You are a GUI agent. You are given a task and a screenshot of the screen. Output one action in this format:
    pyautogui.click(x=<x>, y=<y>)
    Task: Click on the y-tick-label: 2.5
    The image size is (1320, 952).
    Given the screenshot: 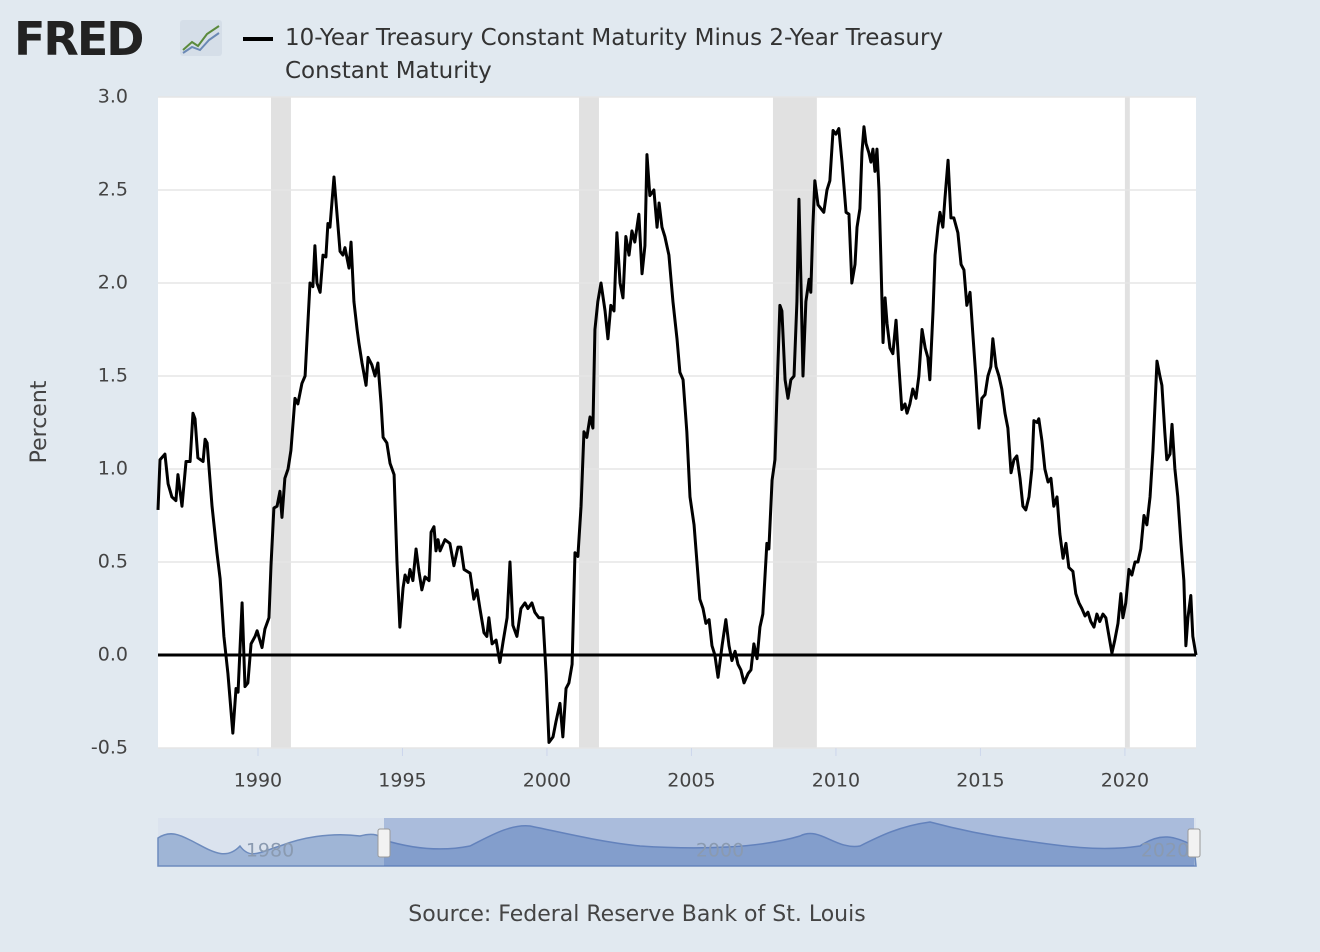 What is the action you would take?
    pyautogui.click(x=113, y=190)
    